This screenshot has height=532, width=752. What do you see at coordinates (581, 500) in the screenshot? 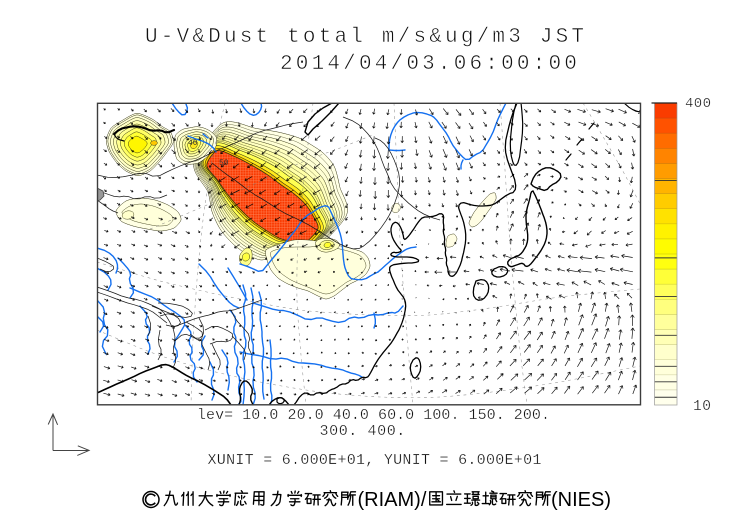
I see `svg-text: (NIES)` at bounding box center [581, 500].